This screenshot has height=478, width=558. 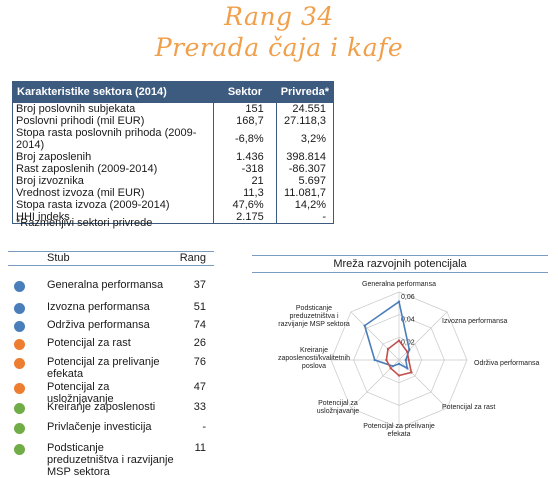 I want to click on table-row: Broj izvoznika 21 5.697, so click(x=173, y=181).